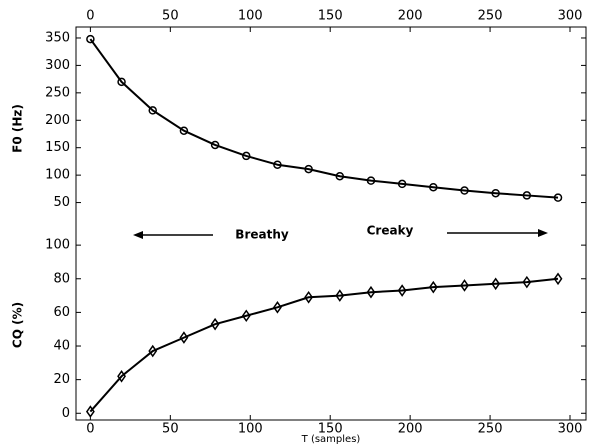 The height and width of the screenshot is (446, 589). Describe the element at coordinates (57, 37) in the screenshot. I see `y-tick-label: 350` at that location.